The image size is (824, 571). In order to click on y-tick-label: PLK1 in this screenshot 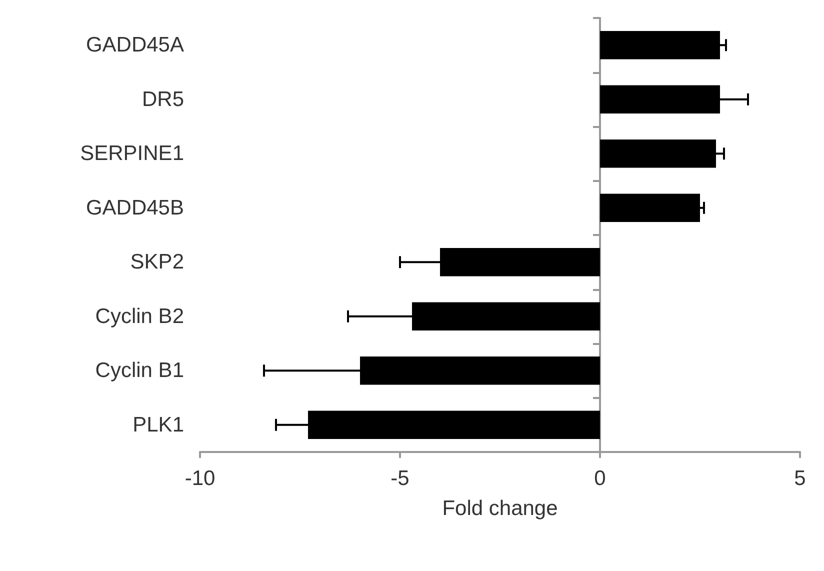, I will do `click(158, 424)`.